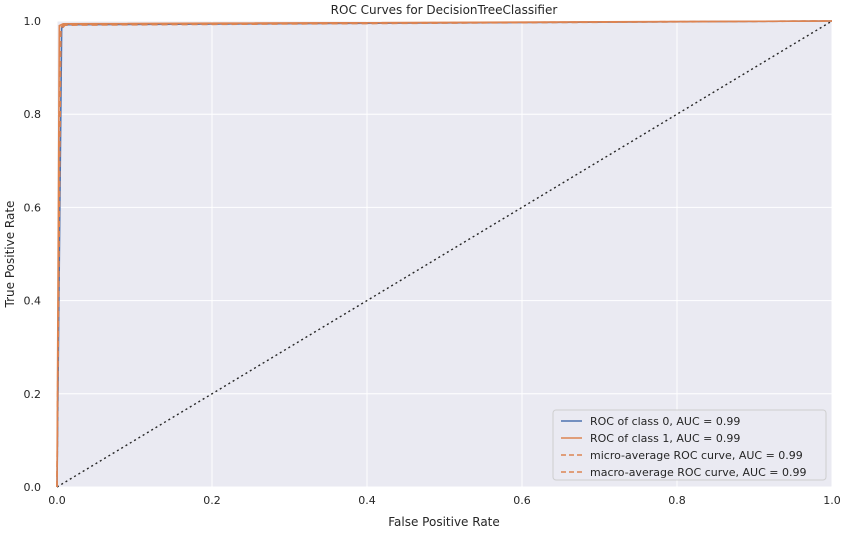  I want to click on y-tick-label: 0.8, so click(33, 114).